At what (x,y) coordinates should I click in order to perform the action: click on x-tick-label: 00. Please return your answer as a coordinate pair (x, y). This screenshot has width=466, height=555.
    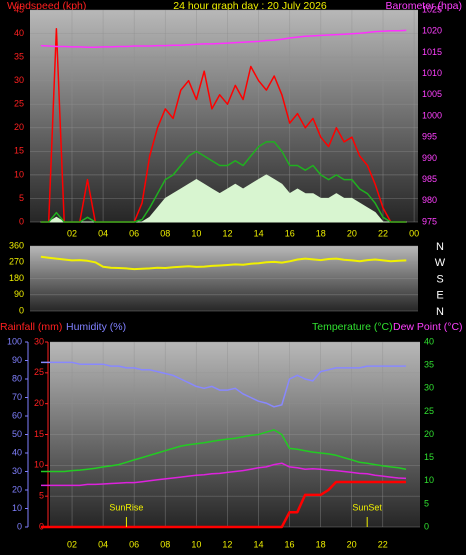
    Looking at the image, I should click on (414, 233).